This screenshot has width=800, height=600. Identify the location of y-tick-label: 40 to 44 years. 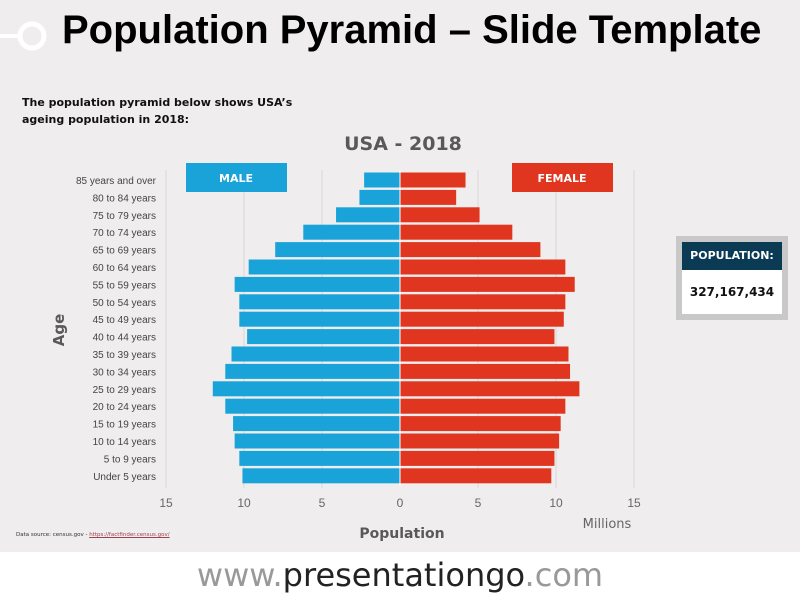
(124, 338).